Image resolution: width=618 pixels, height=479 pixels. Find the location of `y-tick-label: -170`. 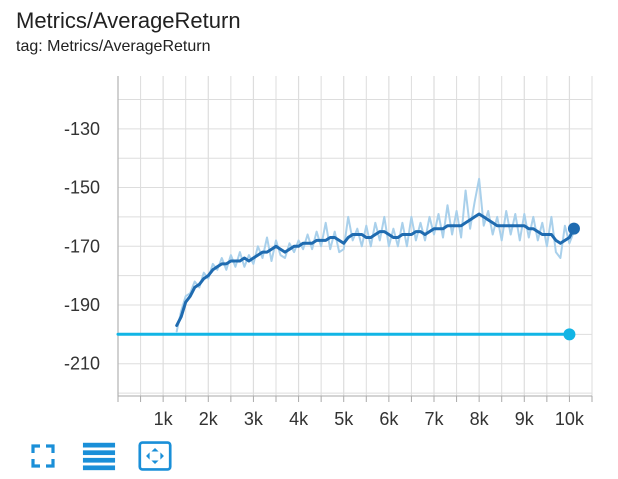

y-tick-label: -170 is located at coordinates (82, 246).